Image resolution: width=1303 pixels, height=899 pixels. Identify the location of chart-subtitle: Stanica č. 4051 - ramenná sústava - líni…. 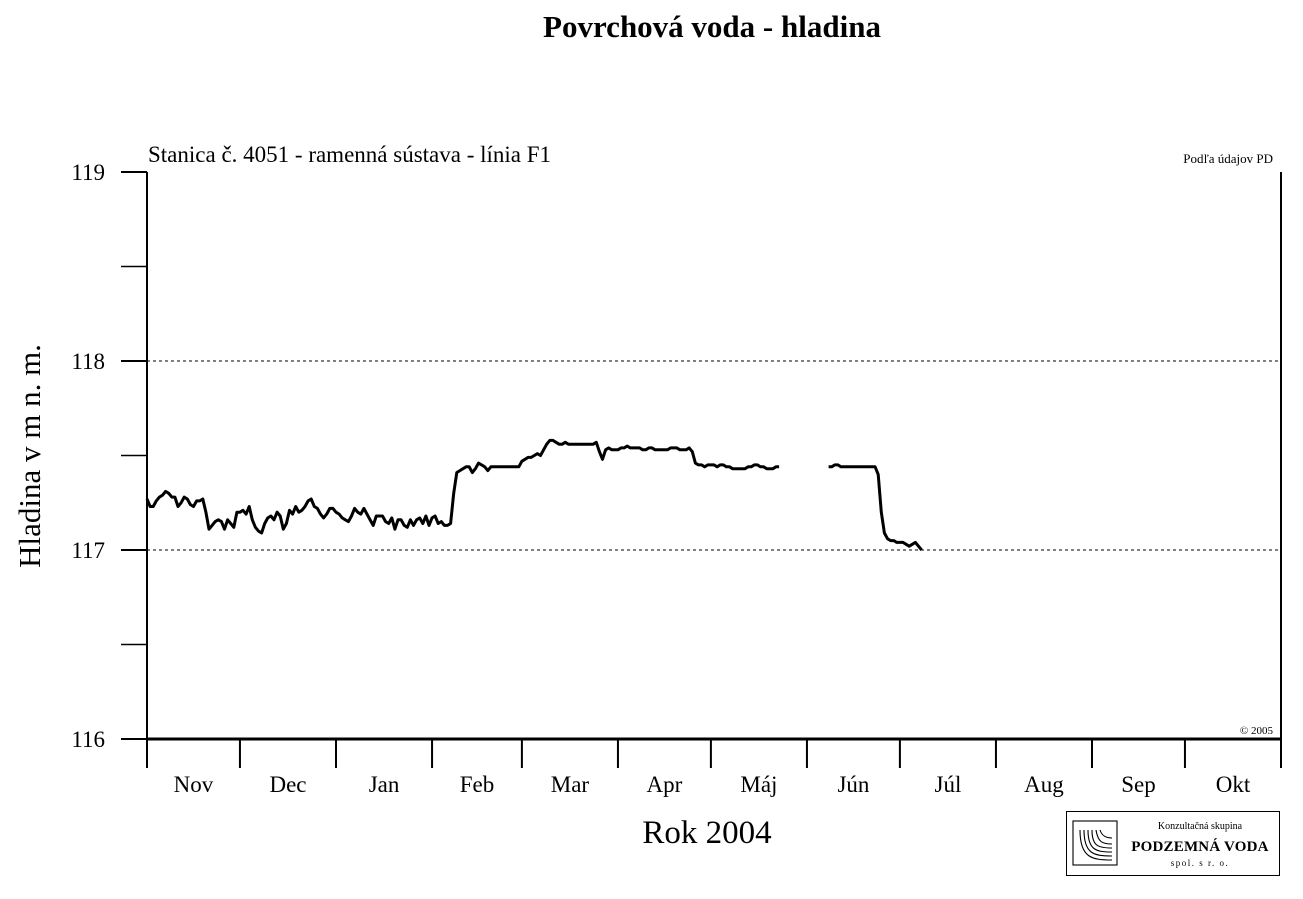
(349, 154).